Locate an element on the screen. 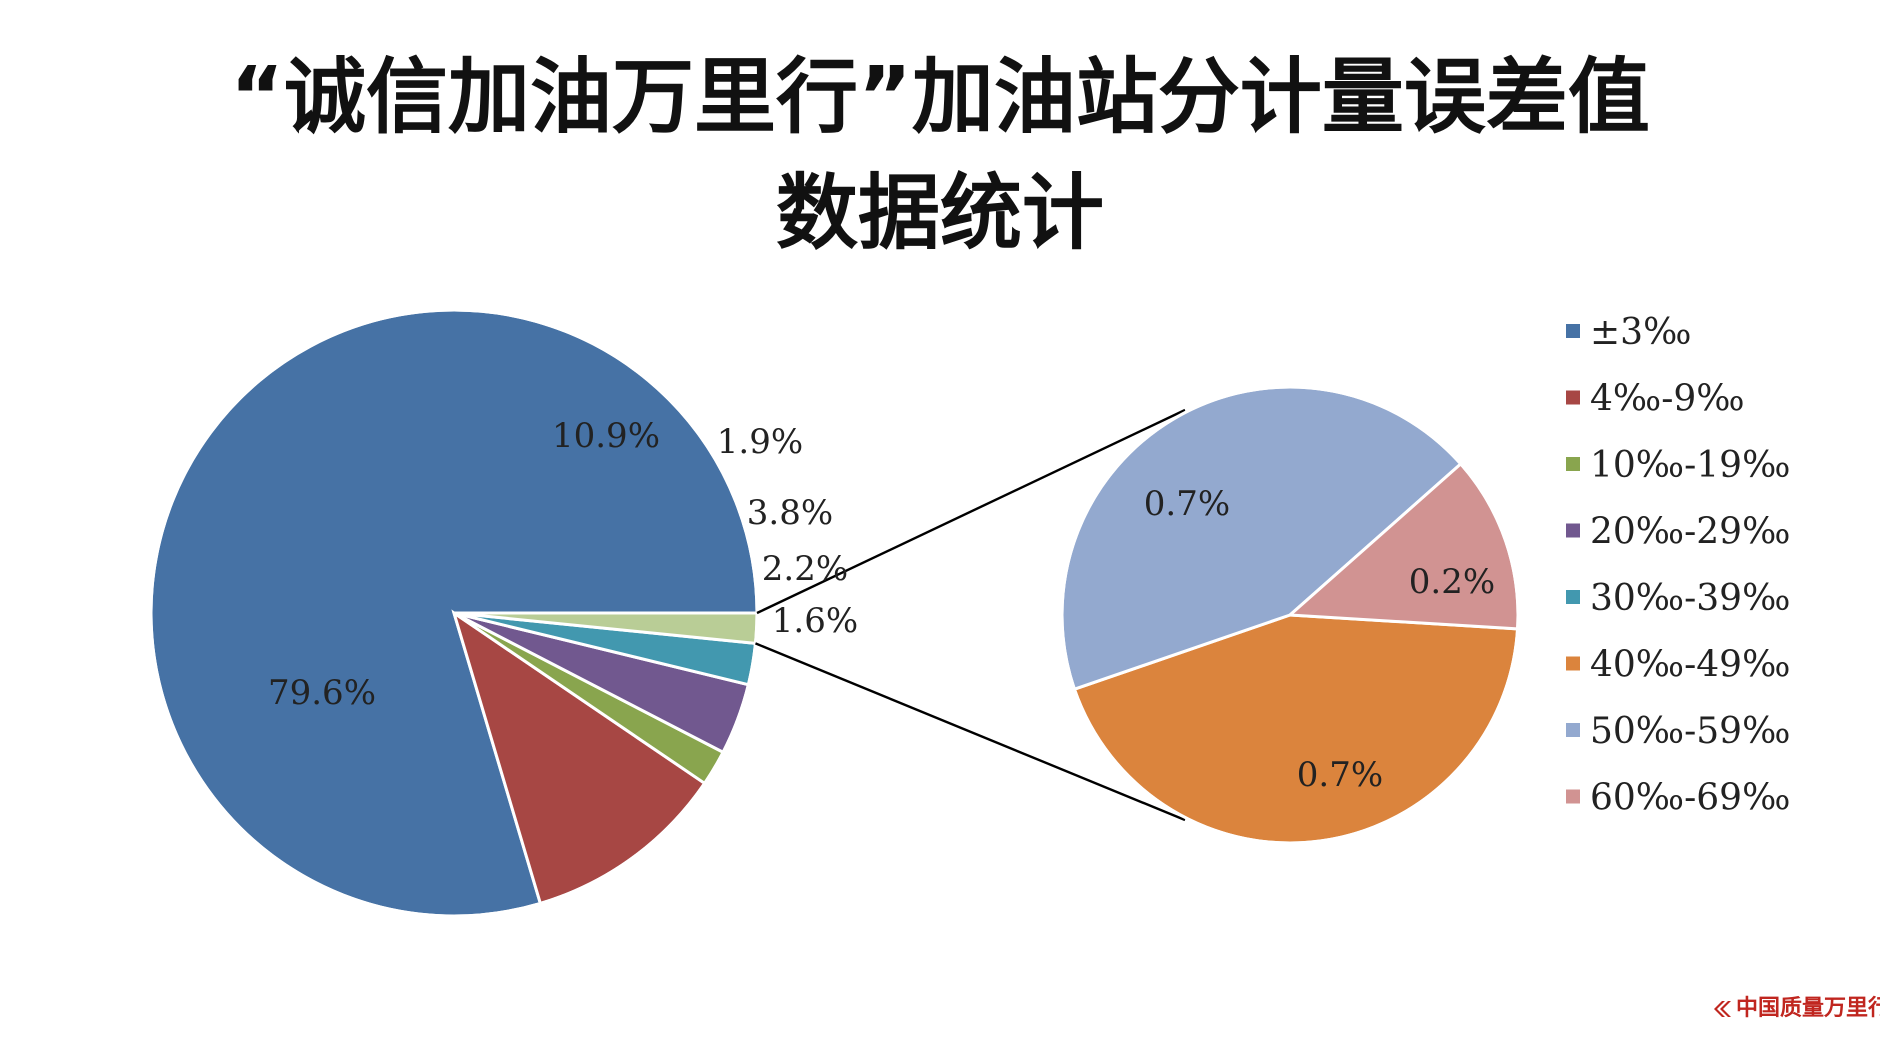 Image resolution: width=1880 pixels, height=1037 pixels. legend-label-4: 30‰-39‰ is located at coordinates (1690, 598).